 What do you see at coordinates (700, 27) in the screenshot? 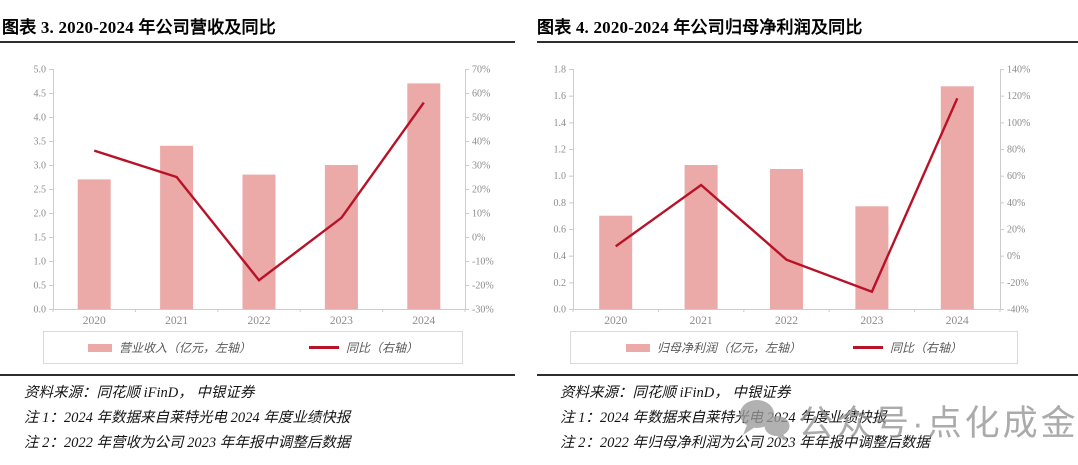
I see `chart4-title: 图表 4. 2020-2024 年公司归母净利润及同比` at bounding box center [700, 27].